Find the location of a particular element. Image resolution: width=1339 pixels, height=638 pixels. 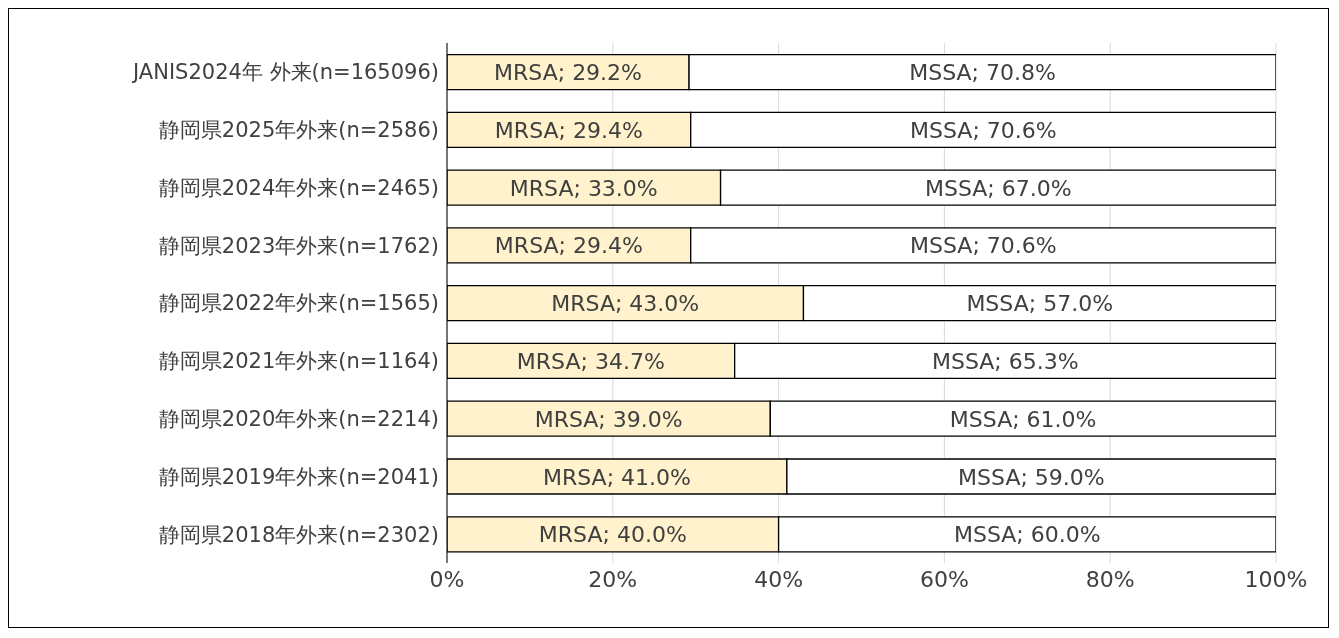

x-tick-label: 80% is located at coordinates (1110, 579).